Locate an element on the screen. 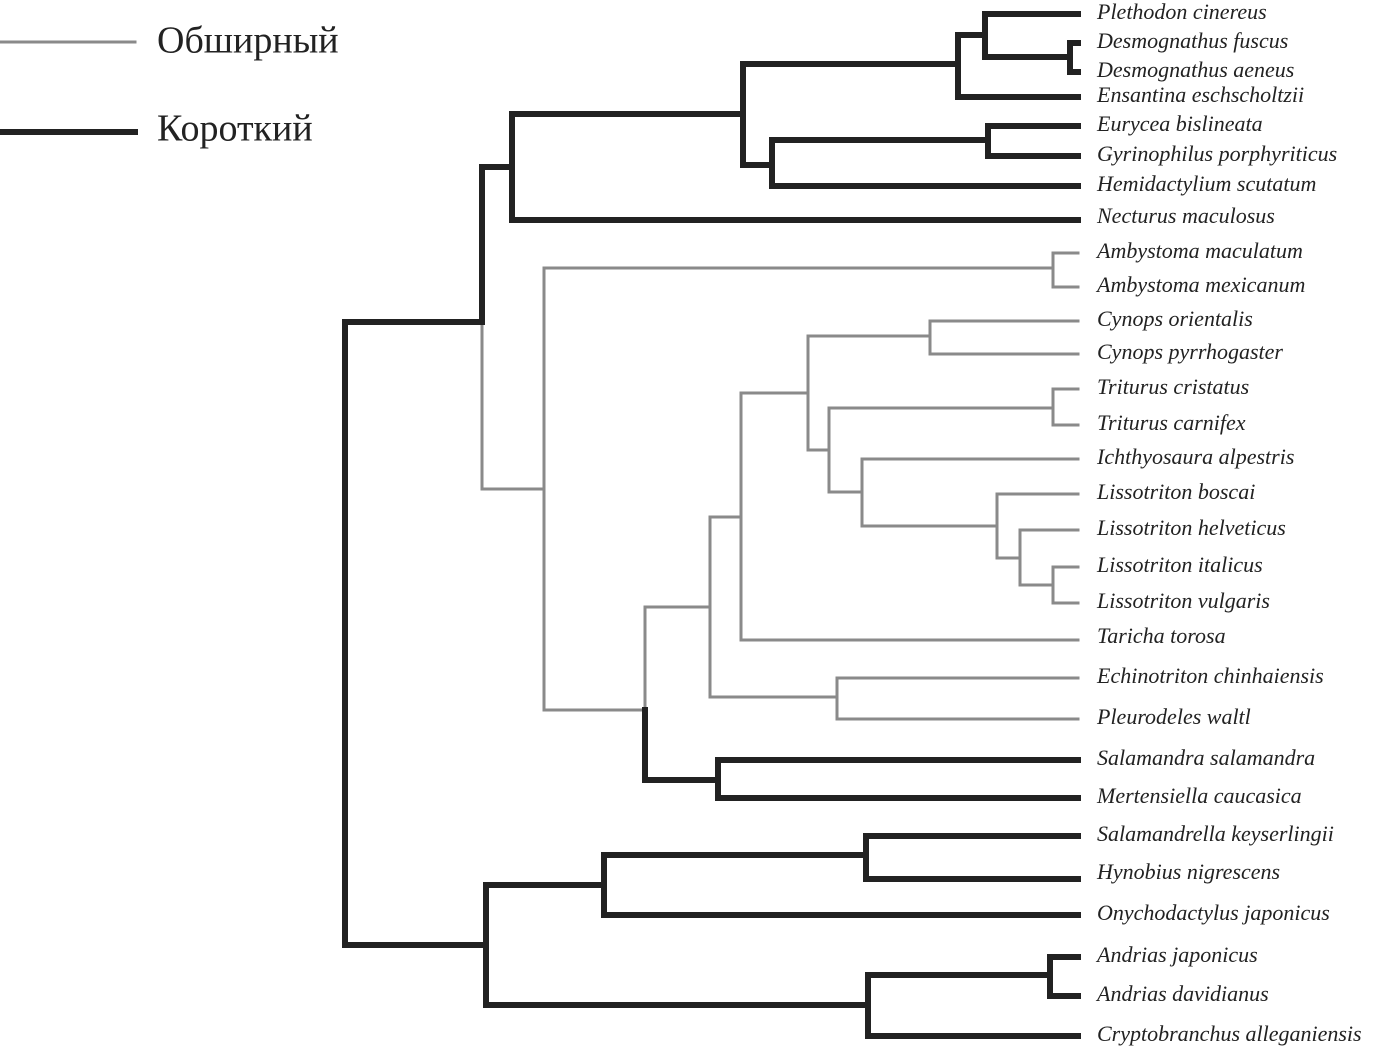  taxon-label: Eurycea bislineata is located at coordinates (1179, 123).